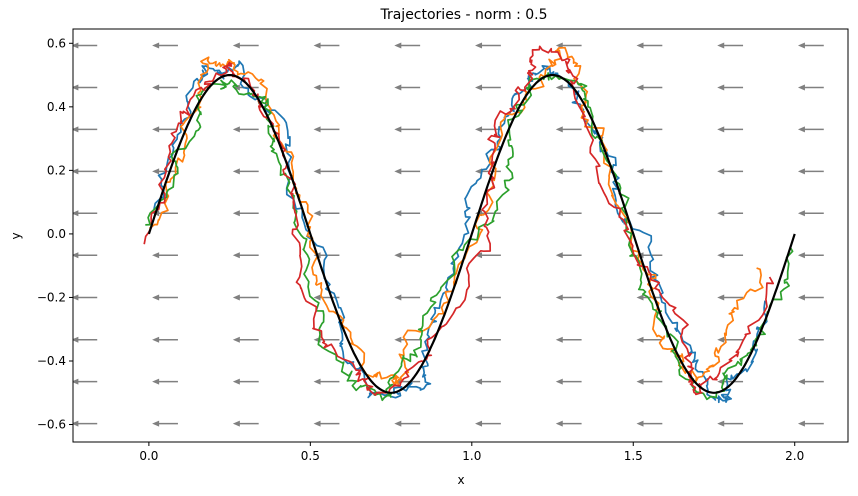 The height and width of the screenshot is (496, 858). Describe the element at coordinates (51, 425) in the screenshot. I see `y-tick-label: −0.6` at that location.